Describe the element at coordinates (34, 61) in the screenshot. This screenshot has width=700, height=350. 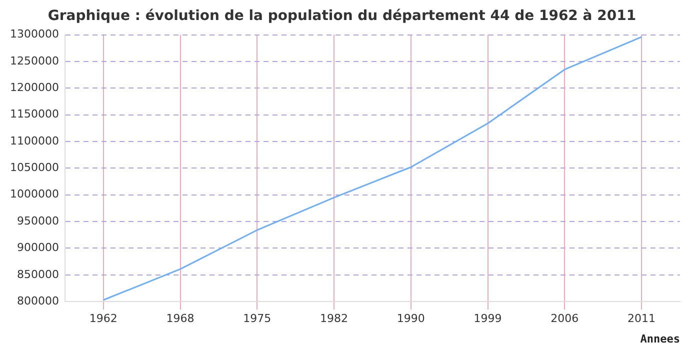
I see `y-tick-label: 1250000` at that location.